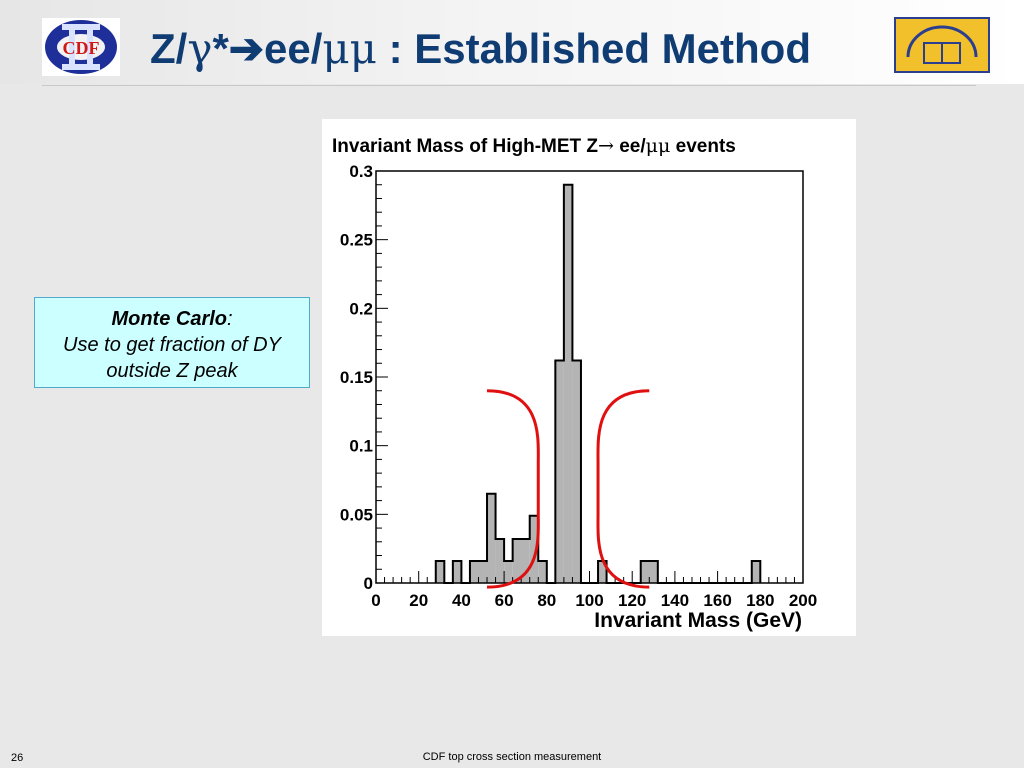  I want to click on svg-text: CDF, so click(81, 48).